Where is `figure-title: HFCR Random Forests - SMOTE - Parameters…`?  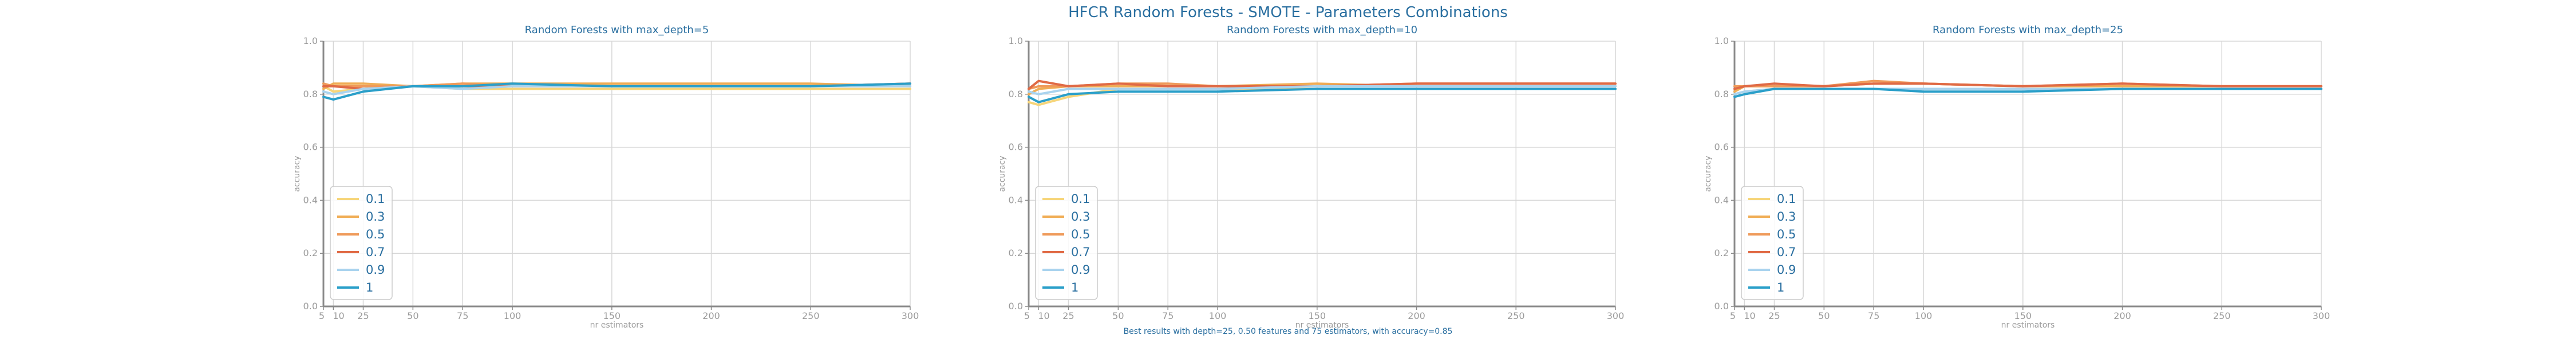 figure-title: HFCR Random Forests - SMOTE - Parameters… is located at coordinates (1288, 12).